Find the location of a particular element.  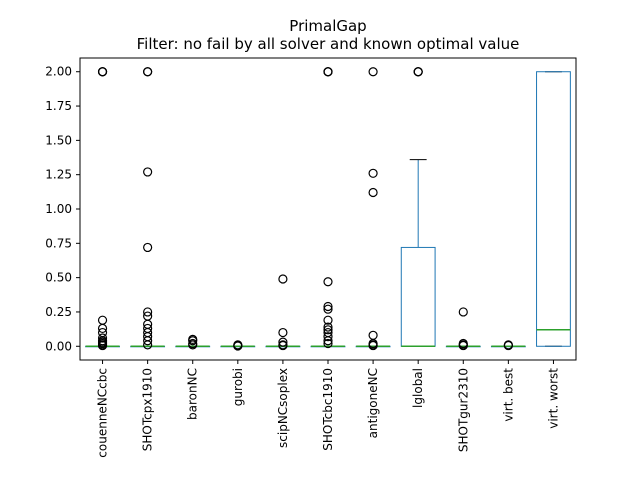

y-tick-label: 1.25 is located at coordinates (58, 175).